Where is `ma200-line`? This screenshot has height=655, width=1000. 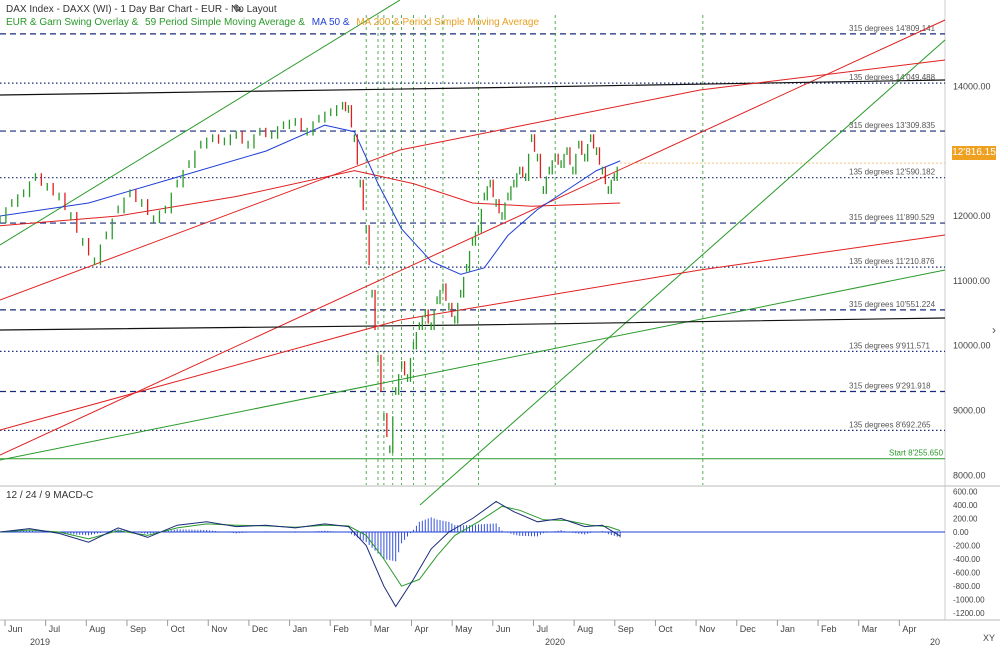 ma200-line is located at coordinates (310, 198).